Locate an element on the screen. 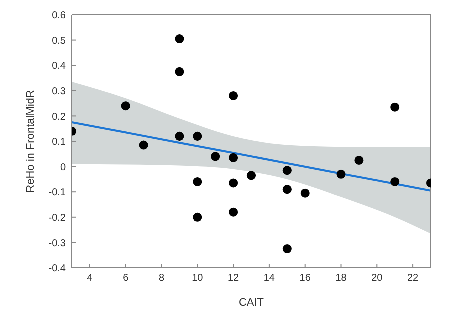 Image resolution: width=474 pixels, height=320 pixels. y-tick-label: 0.2 is located at coordinates (59, 117).